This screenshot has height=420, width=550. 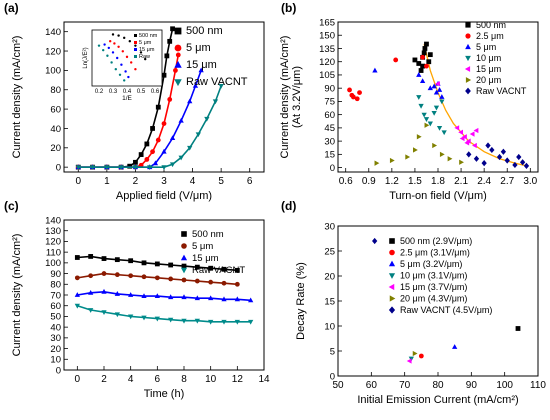 I want to click on legend-label: Raw VACNT (4.5V/μm), so click(x=446, y=310).